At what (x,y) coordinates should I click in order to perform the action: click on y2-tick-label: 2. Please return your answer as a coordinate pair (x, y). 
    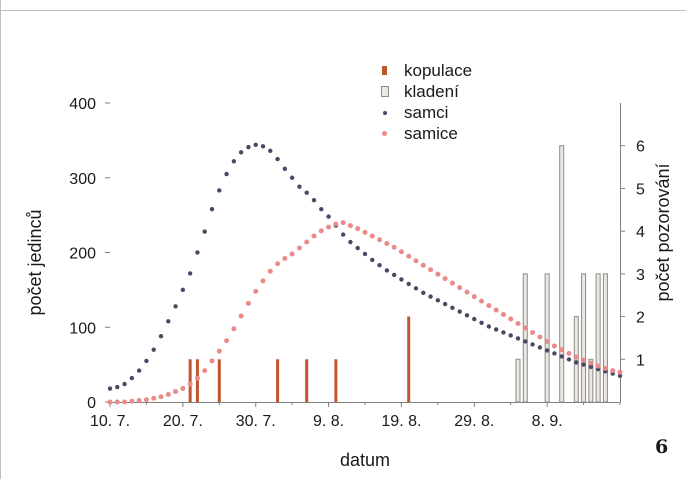
    Looking at the image, I should click on (640, 318).